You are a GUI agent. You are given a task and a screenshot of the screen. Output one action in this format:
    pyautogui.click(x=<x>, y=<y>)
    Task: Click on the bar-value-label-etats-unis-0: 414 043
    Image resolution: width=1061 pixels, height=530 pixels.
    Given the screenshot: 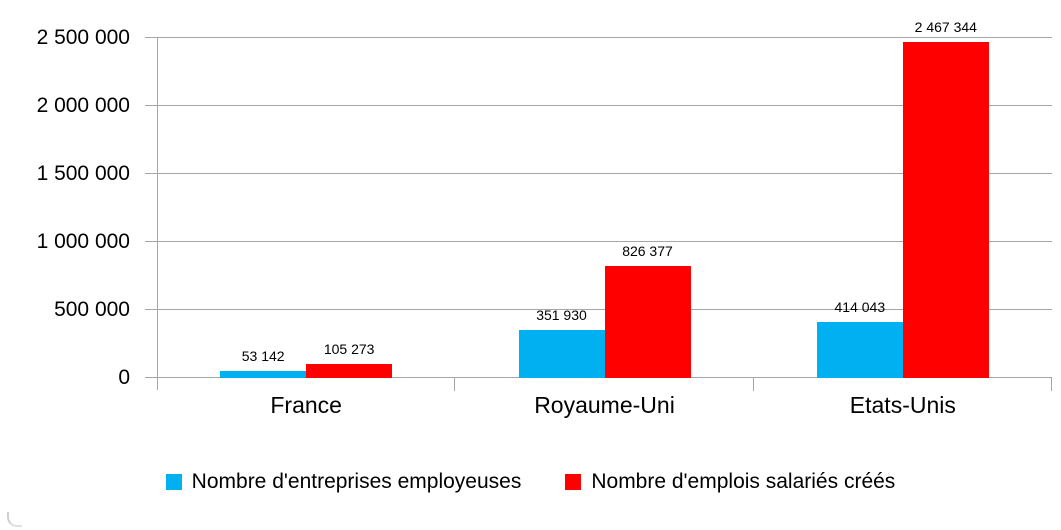 What is the action you would take?
    pyautogui.click(x=860, y=306)
    